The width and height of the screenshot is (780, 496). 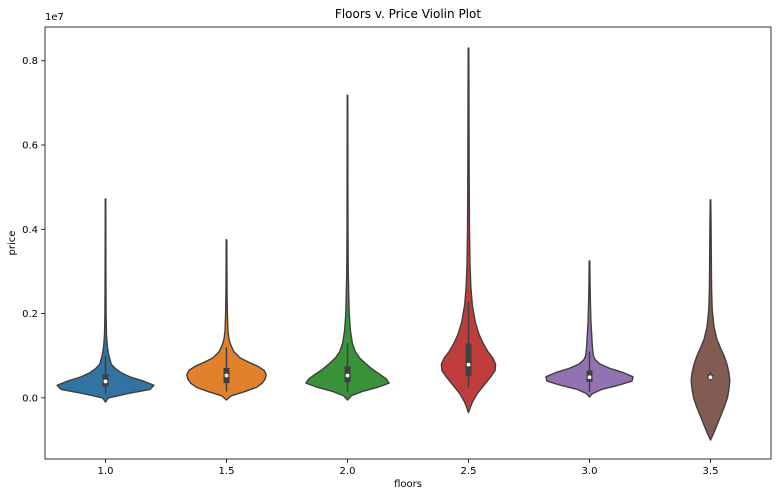 What do you see at coordinates (468, 359) in the screenshot?
I see `violin-iqr-box` at bounding box center [468, 359].